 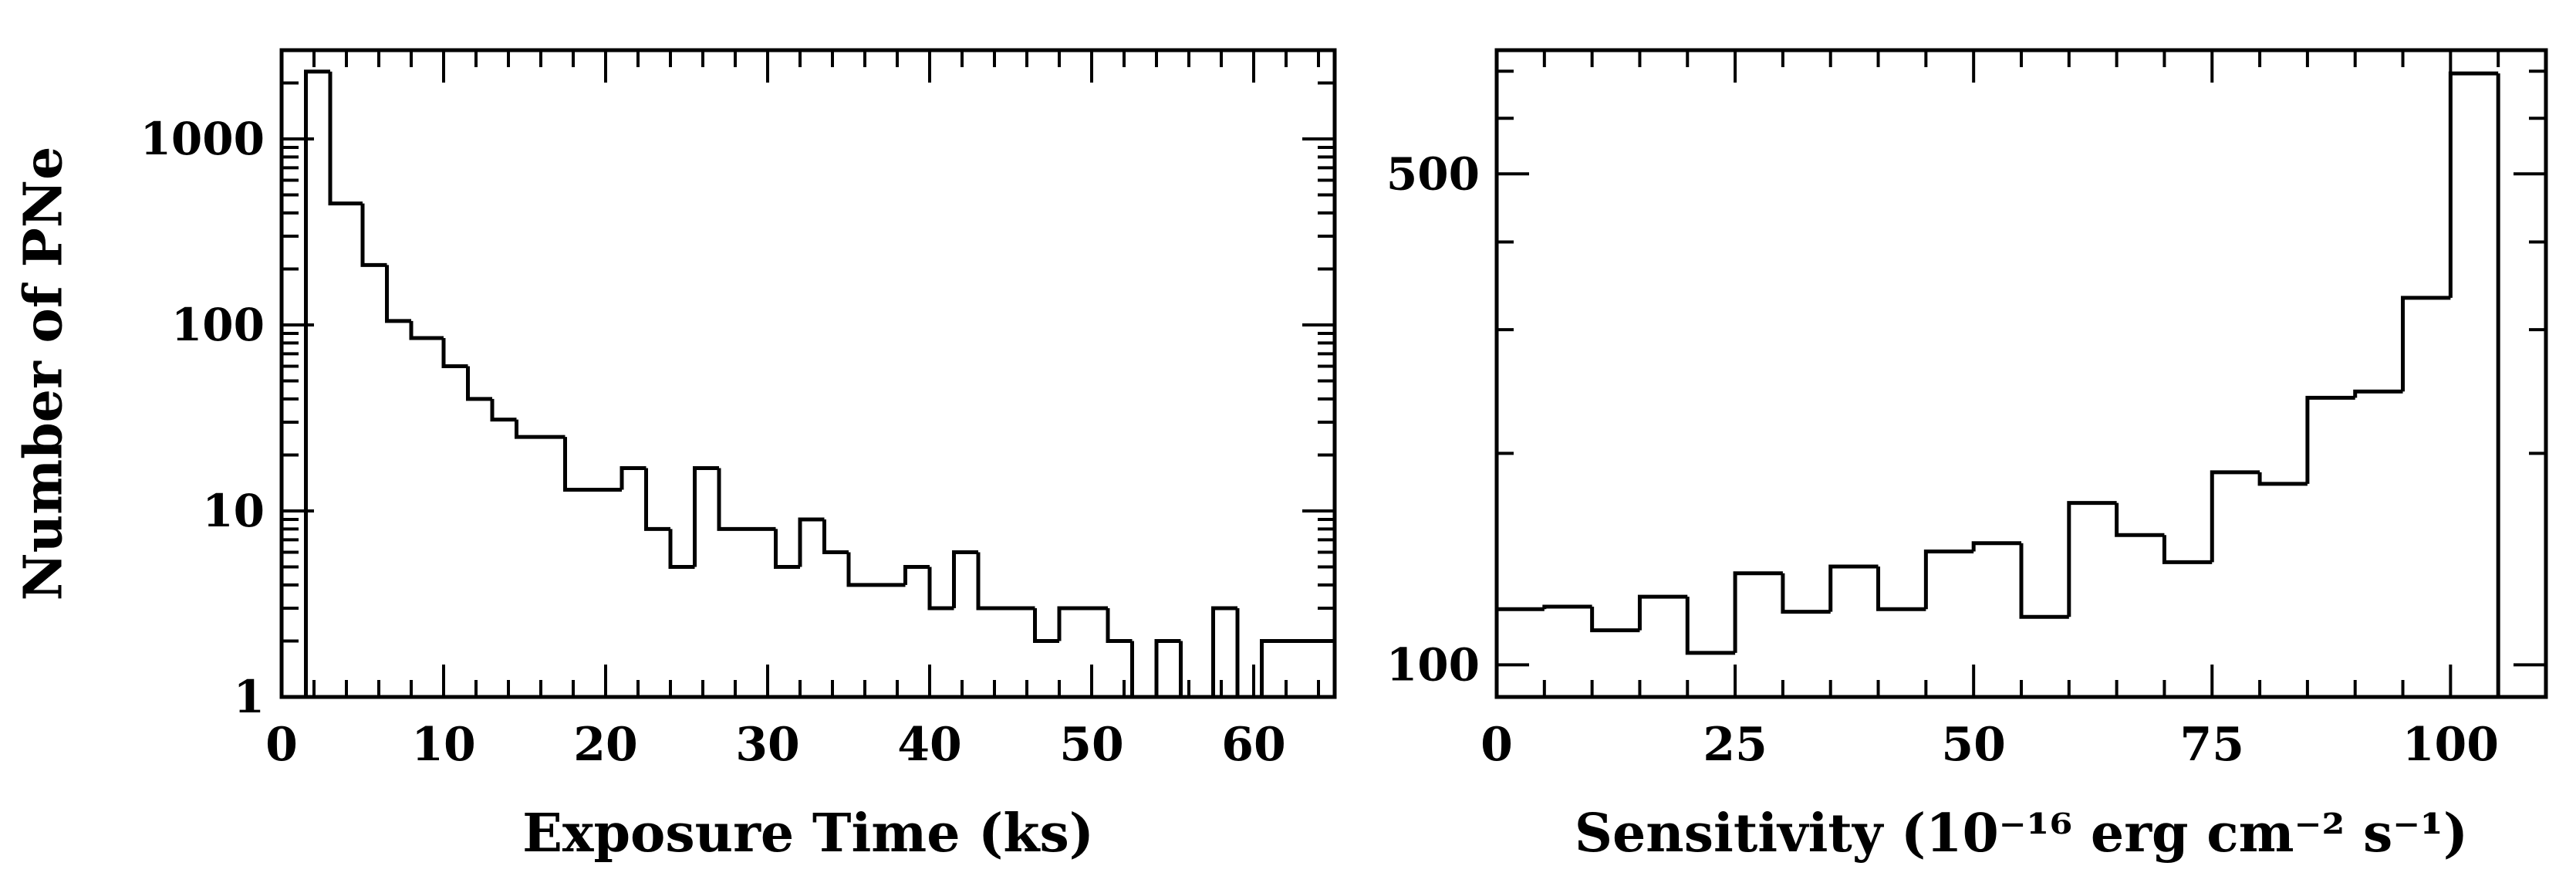 I want to click on x-axis-label: Exposure Time (ks), so click(x=808, y=833).